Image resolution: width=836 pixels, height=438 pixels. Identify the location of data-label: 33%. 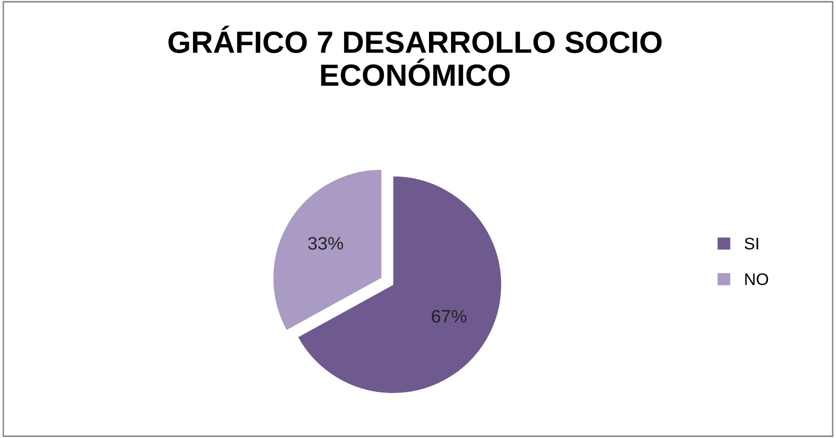
(326, 243).